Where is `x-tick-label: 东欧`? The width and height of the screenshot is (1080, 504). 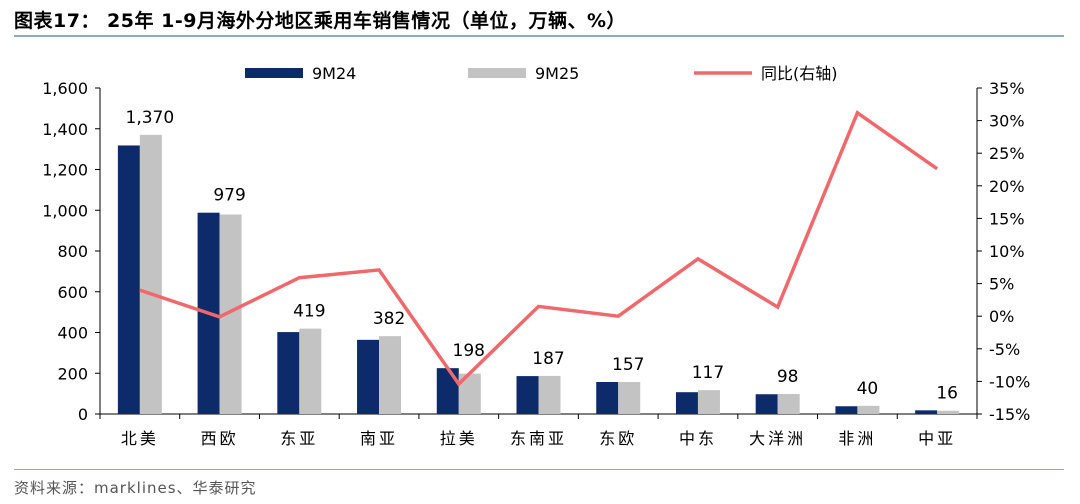
x-tick-label: 东欧 is located at coordinates (618, 438).